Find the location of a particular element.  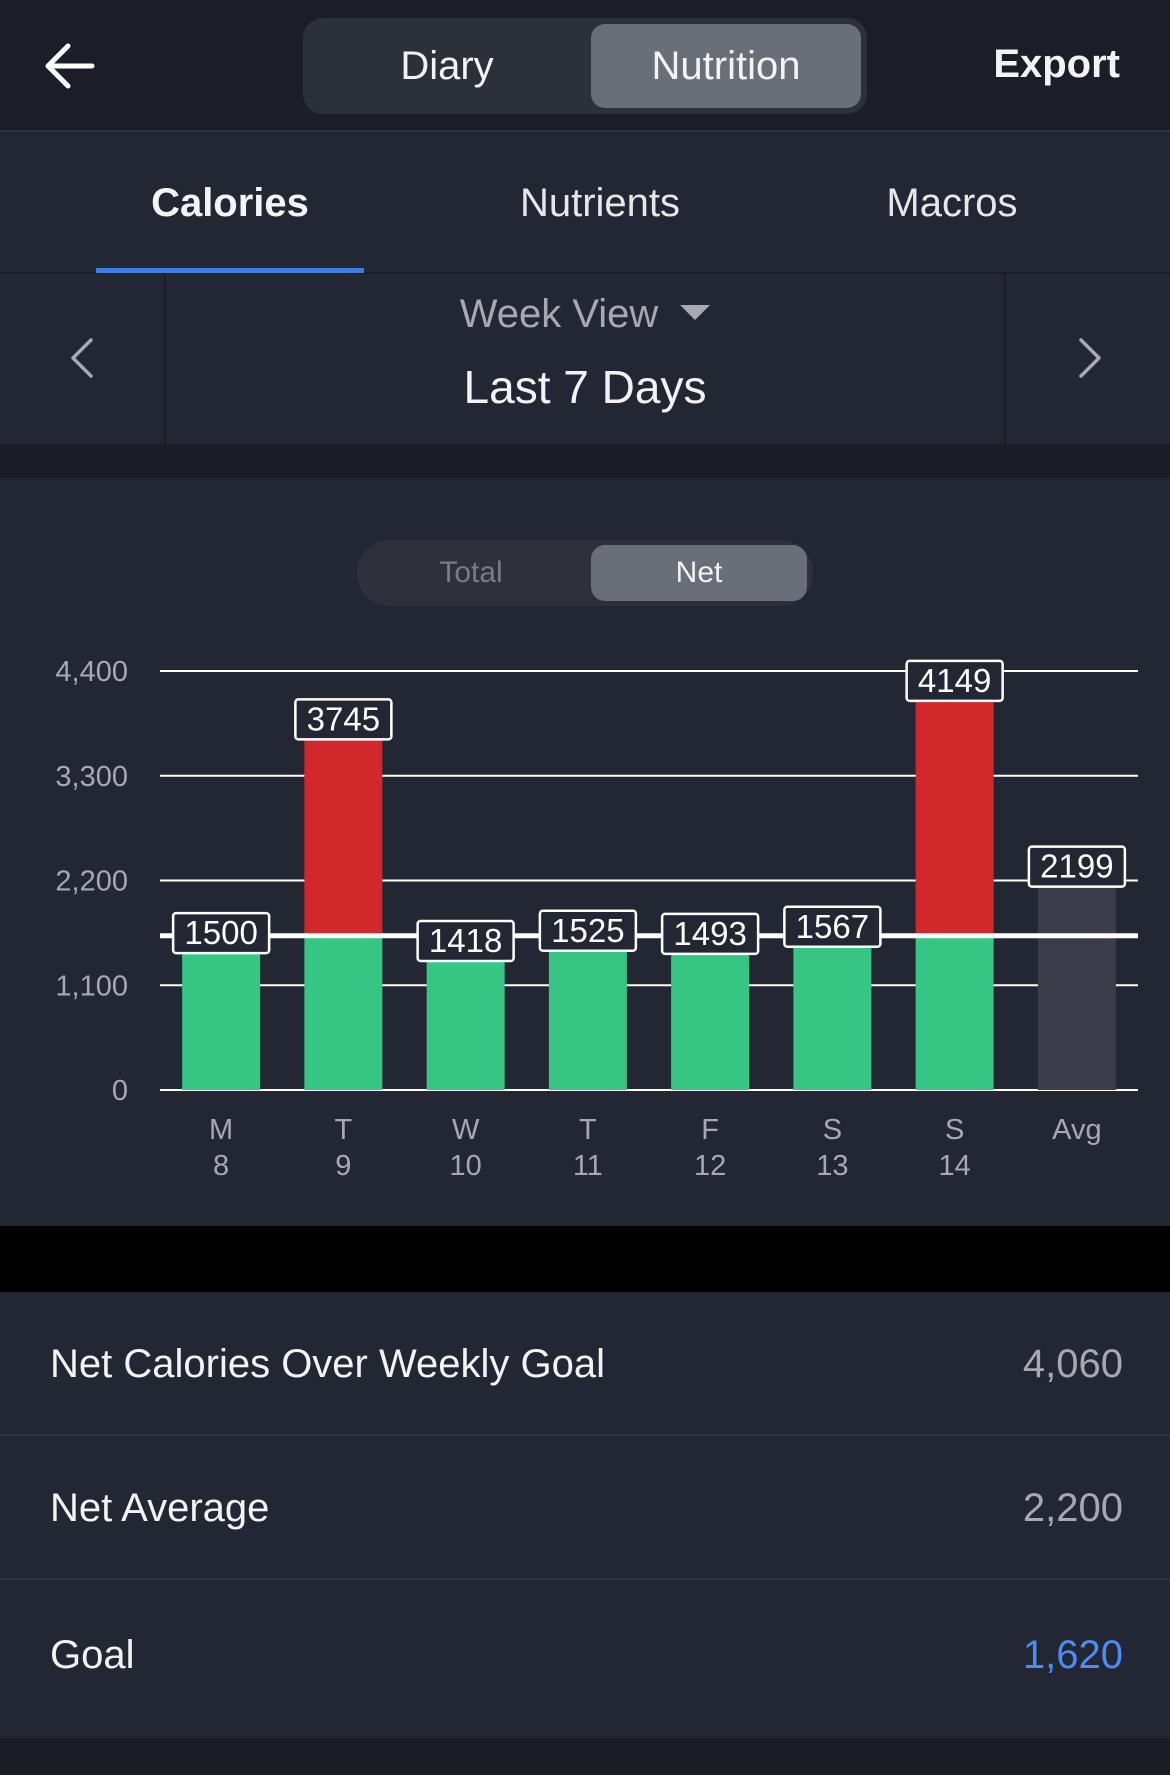

y-tick-label: 4,400 is located at coordinates (91, 672).